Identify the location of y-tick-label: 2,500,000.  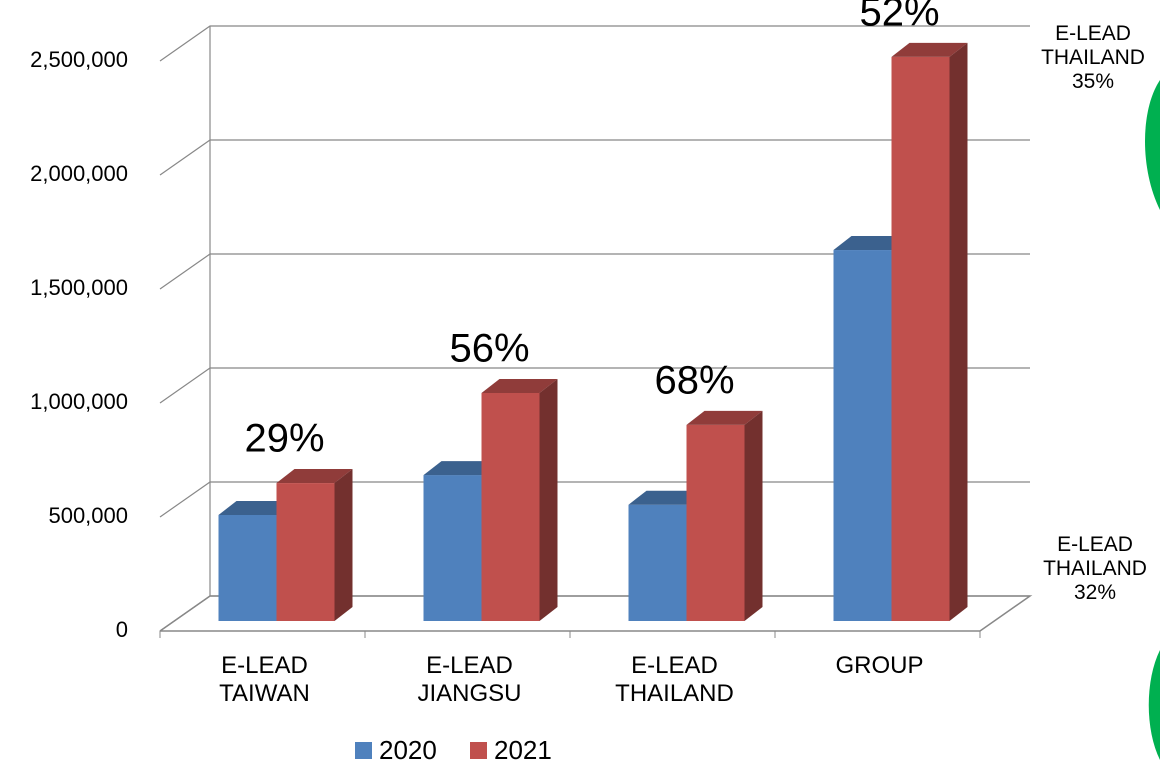
(79, 59).